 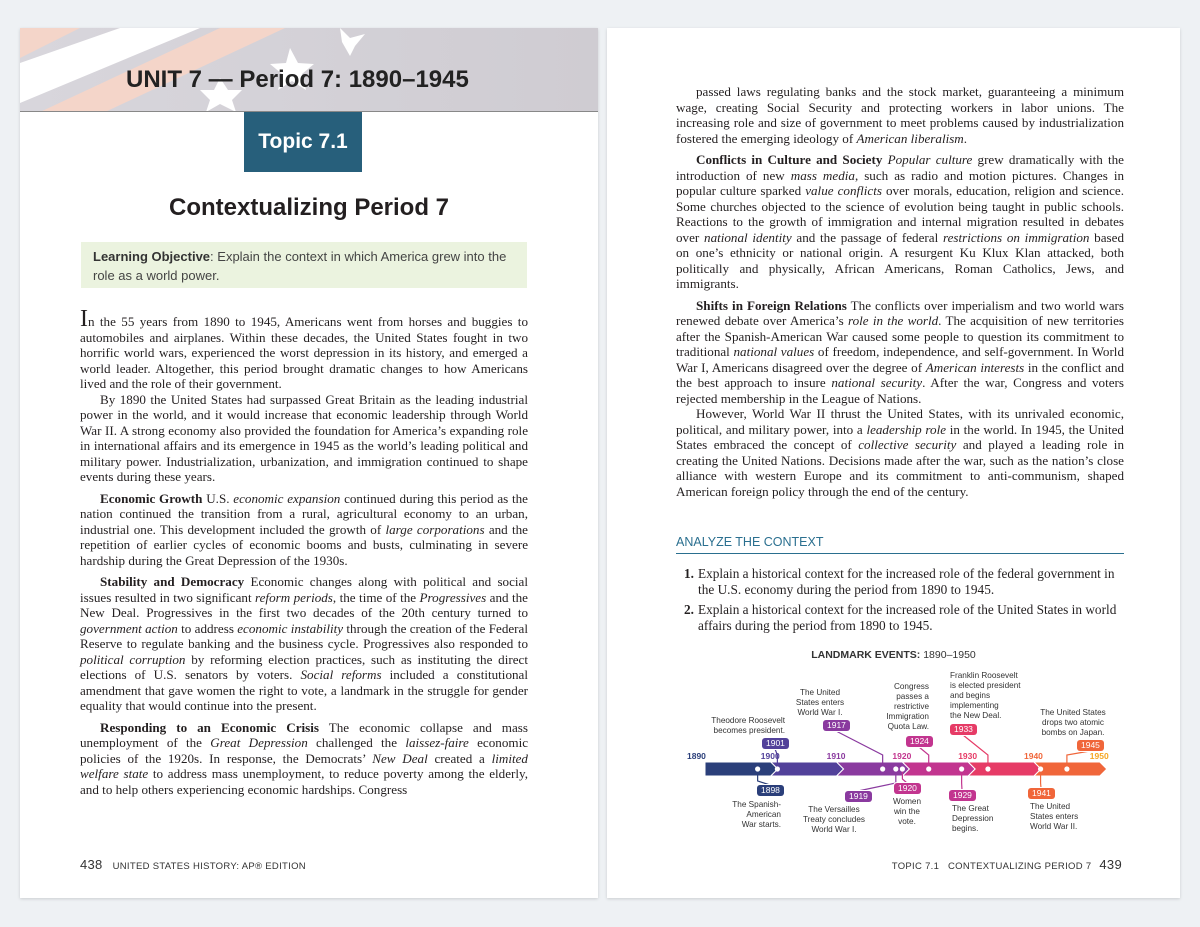 I want to click on left-footer: 438 UNITED STATES HISTORY: AP® EDITION, so click(x=193, y=864).